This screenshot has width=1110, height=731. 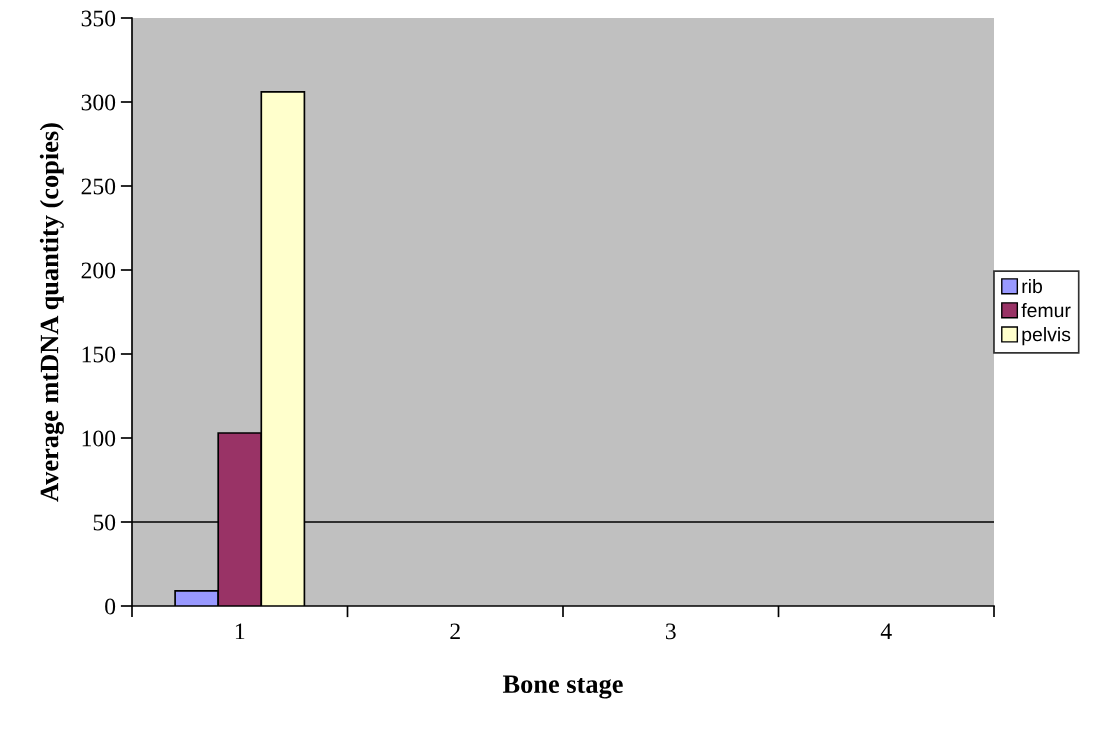 I want to click on y-tick-label: 250, so click(x=98, y=186).